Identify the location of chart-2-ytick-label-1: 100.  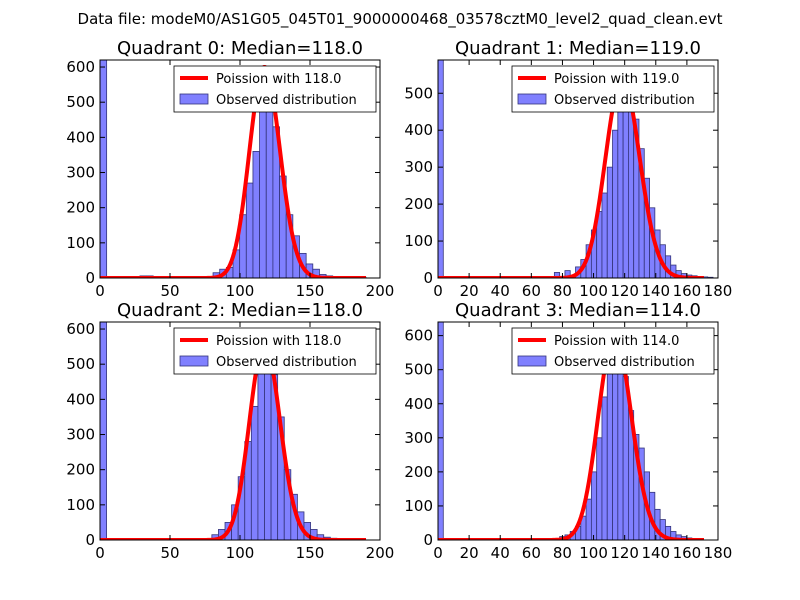
(80, 505).